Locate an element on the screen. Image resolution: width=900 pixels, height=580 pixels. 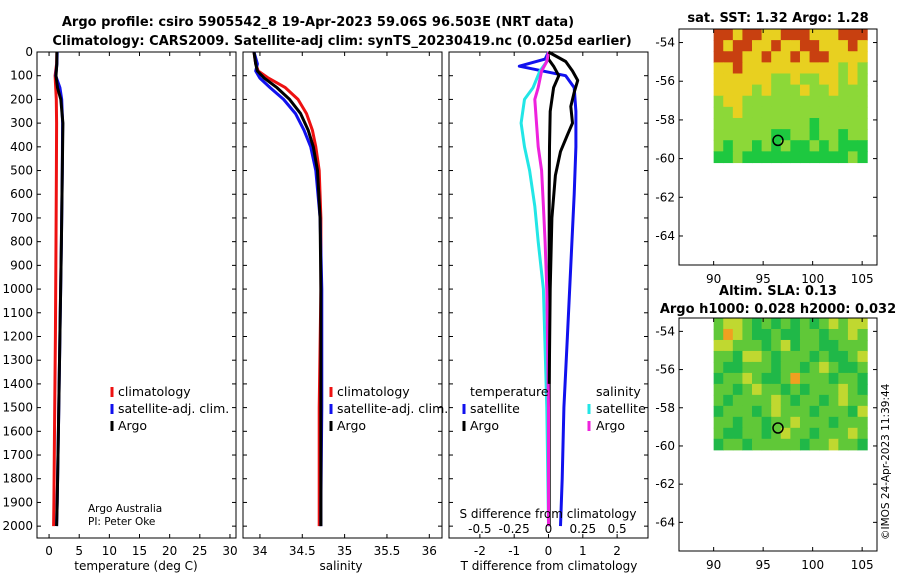
sla-map-ticks: 90 95 100 105 -54 -56 -58 -60 -62 -64 is located at coordinates (766, 445).